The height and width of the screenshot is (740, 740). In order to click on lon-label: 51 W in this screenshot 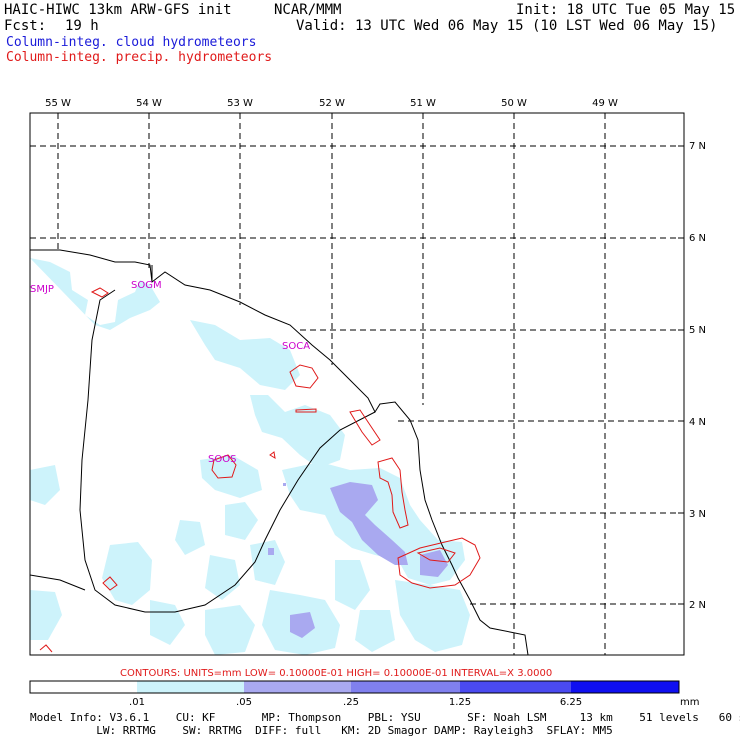, I will do `click(423, 103)`.